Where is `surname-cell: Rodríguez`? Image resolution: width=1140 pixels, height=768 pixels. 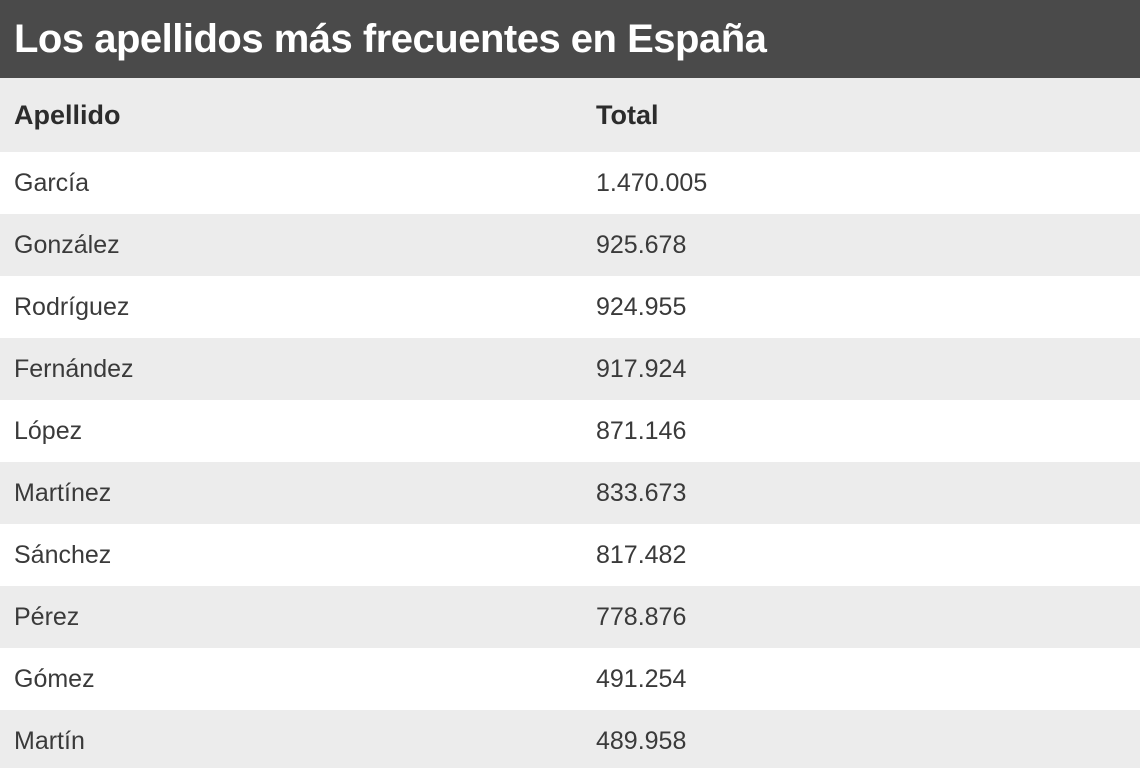 surname-cell: Rodríguez is located at coordinates (72, 306).